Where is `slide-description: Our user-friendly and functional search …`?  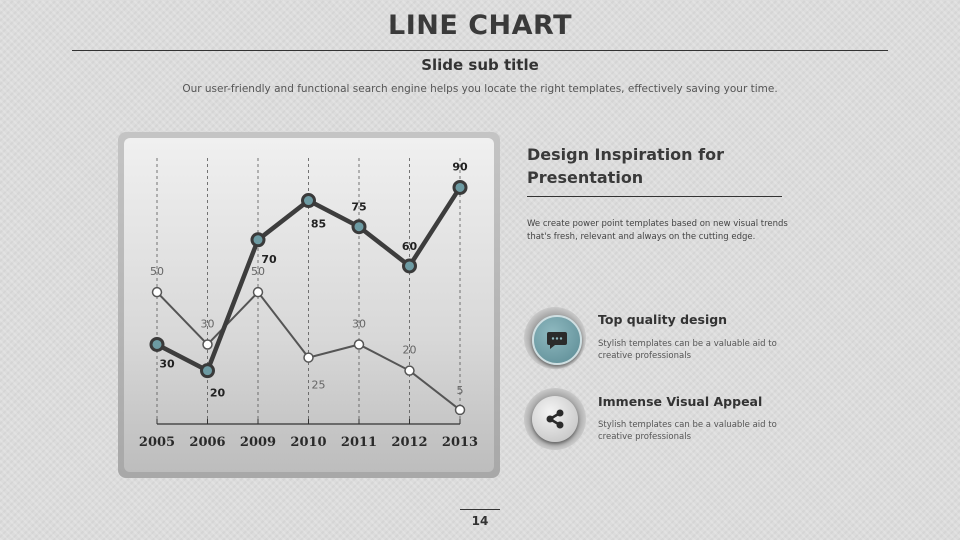
slide-description: Our user-friendly and functional search … is located at coordinates (480, 89).